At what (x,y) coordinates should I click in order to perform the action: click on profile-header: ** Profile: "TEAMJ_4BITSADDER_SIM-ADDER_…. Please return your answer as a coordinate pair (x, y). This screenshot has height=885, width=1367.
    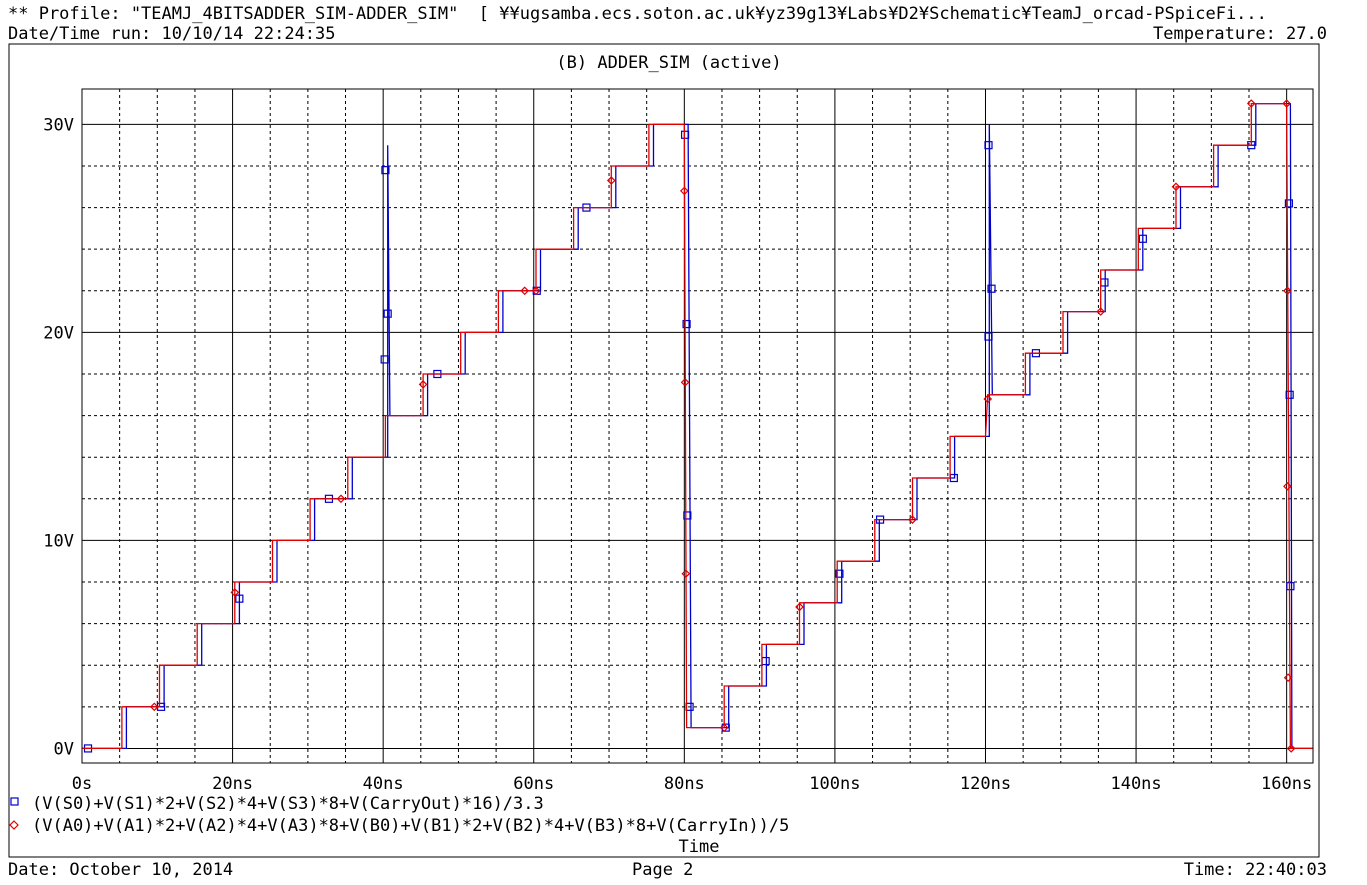
    Looking at the image, I should click on (637, 14).